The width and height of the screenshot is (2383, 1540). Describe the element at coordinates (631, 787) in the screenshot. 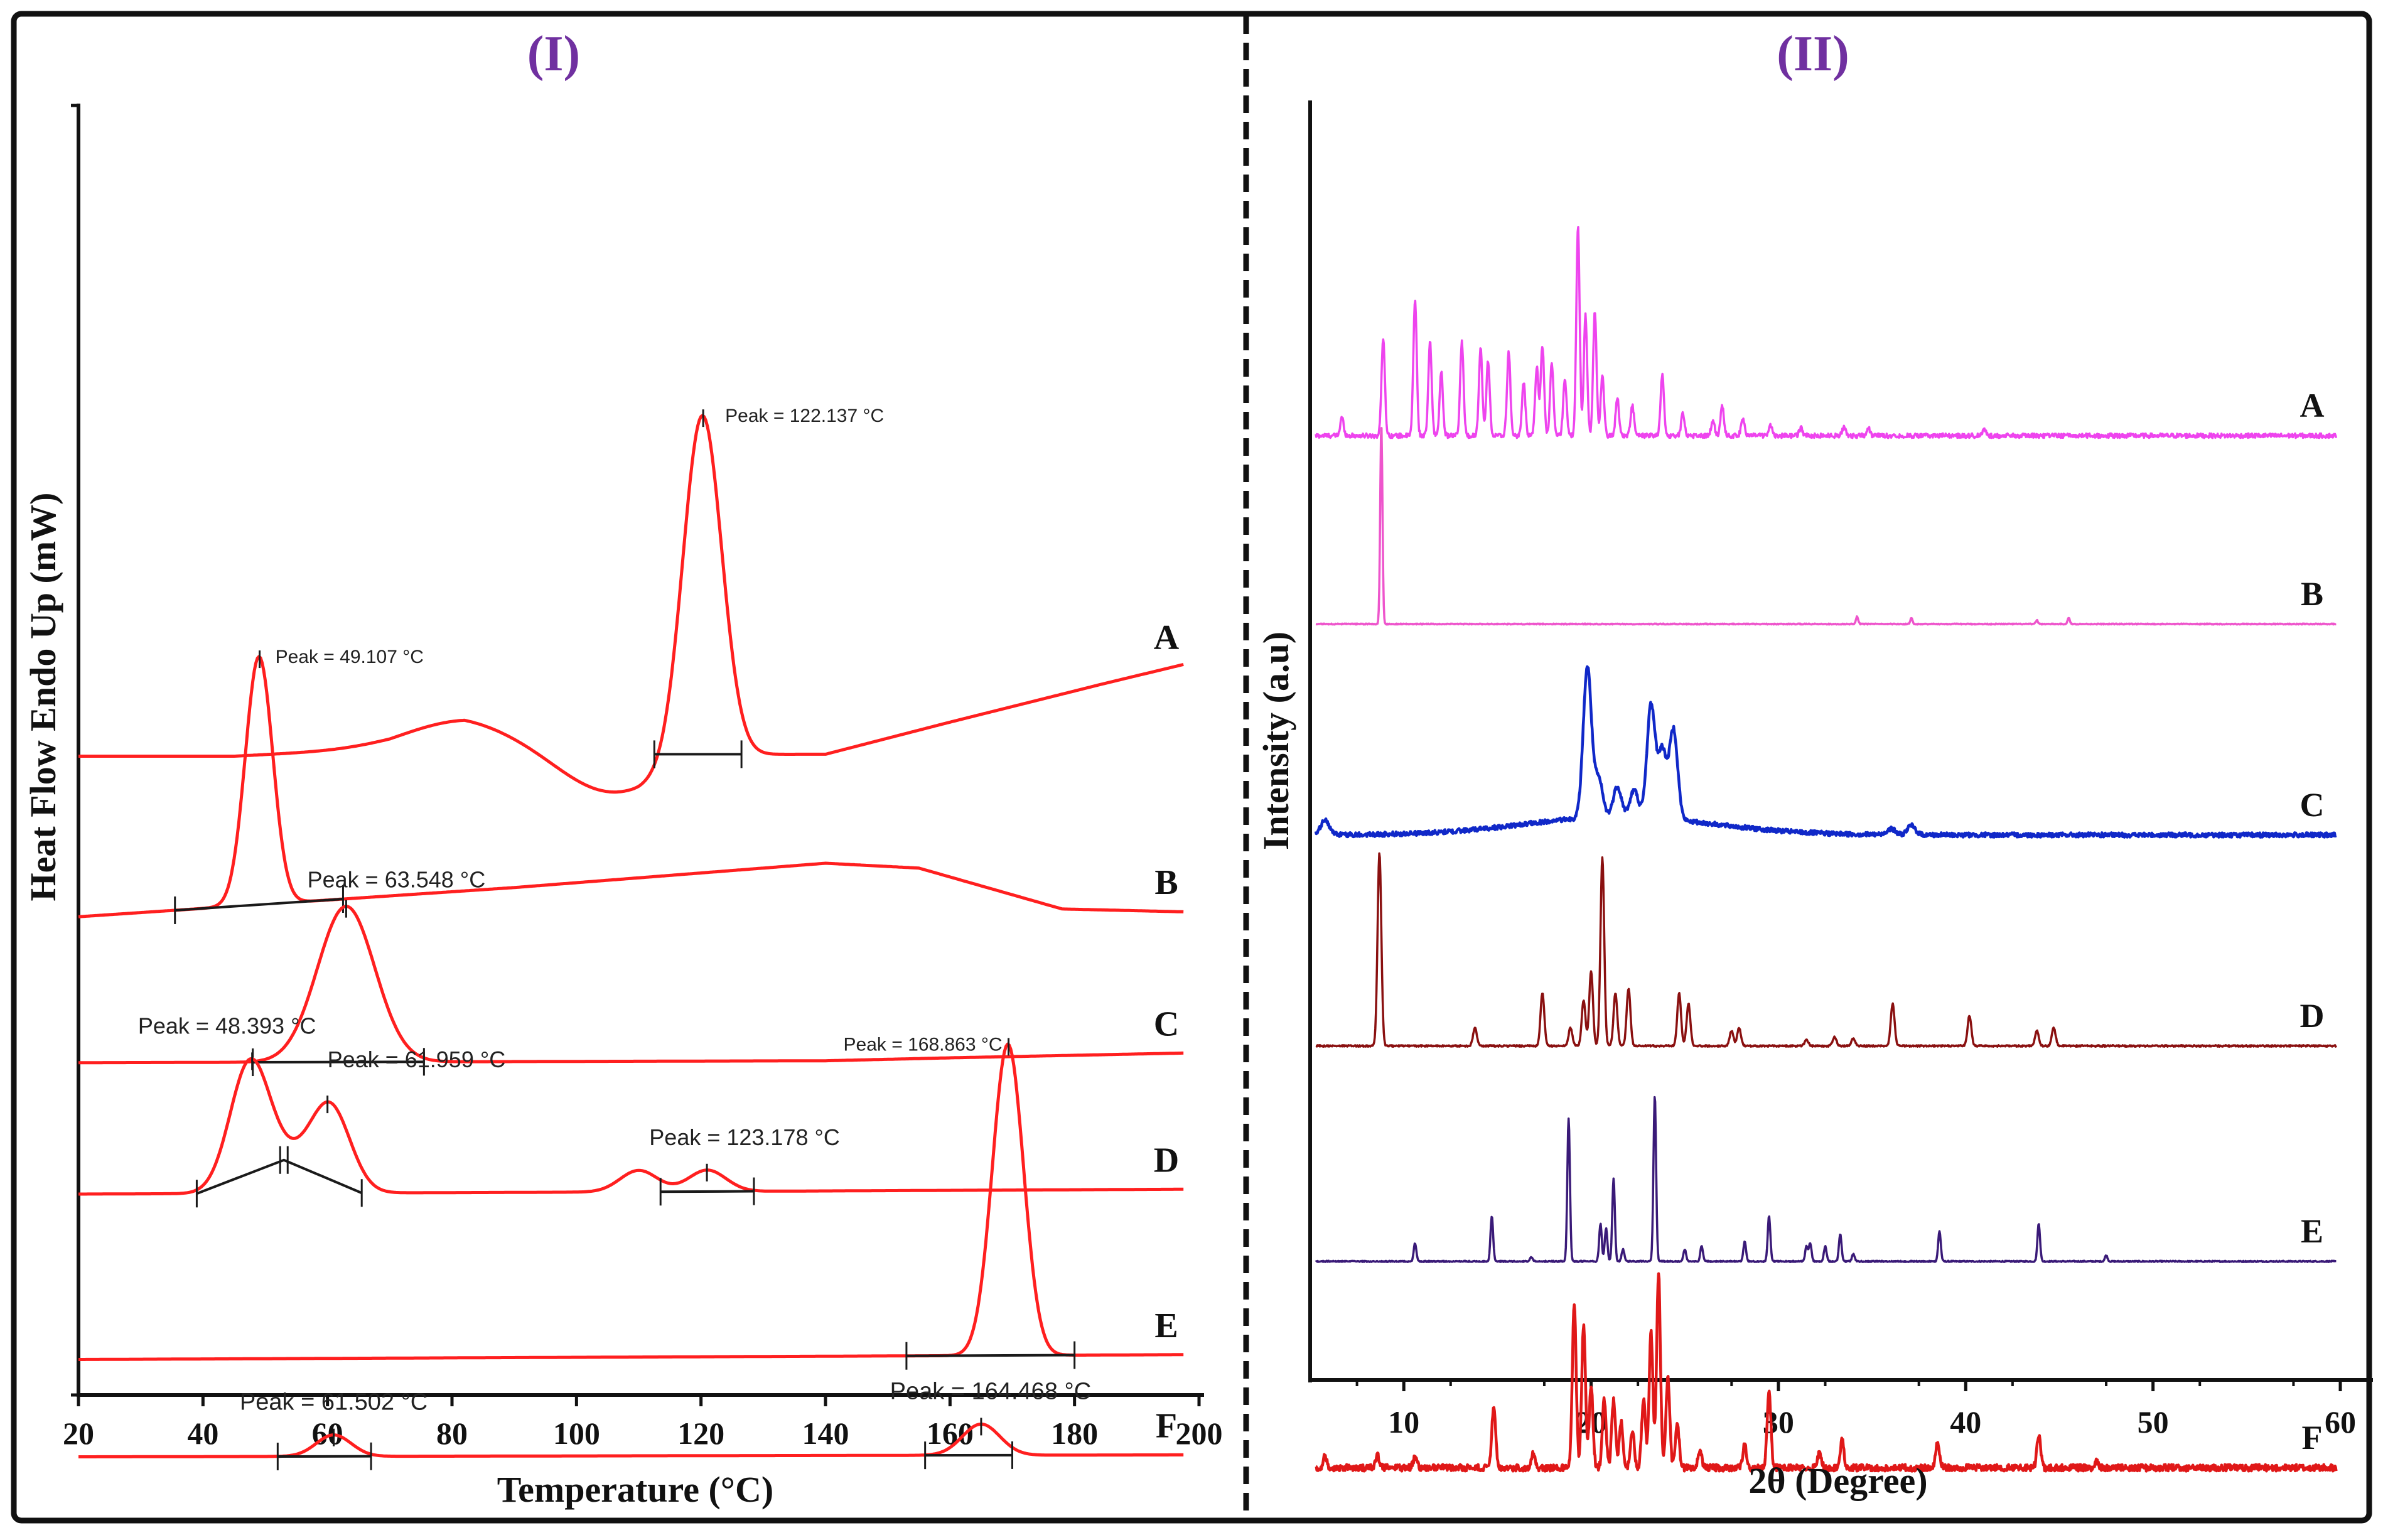

I see `dsc-curve-B` at that location.